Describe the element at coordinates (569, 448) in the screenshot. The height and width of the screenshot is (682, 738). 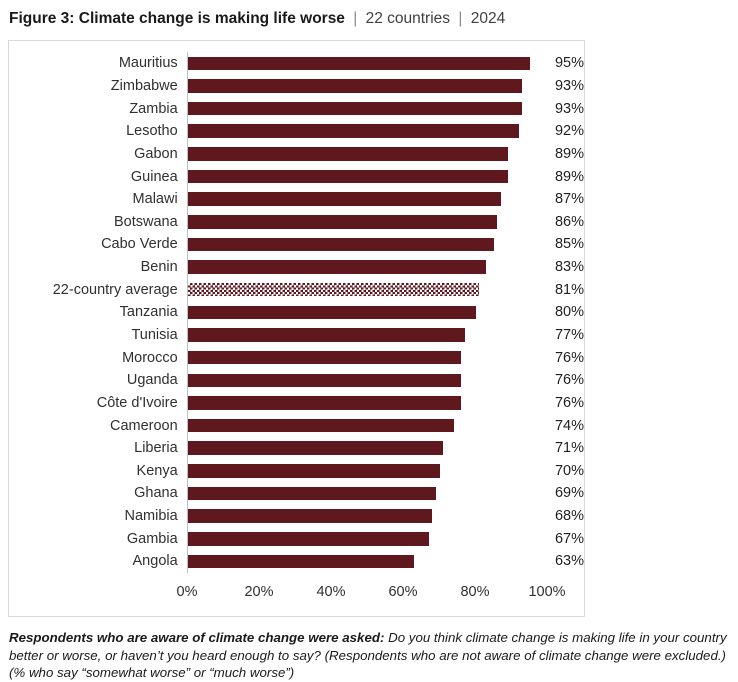
I see `value-label: 71%` at that location.